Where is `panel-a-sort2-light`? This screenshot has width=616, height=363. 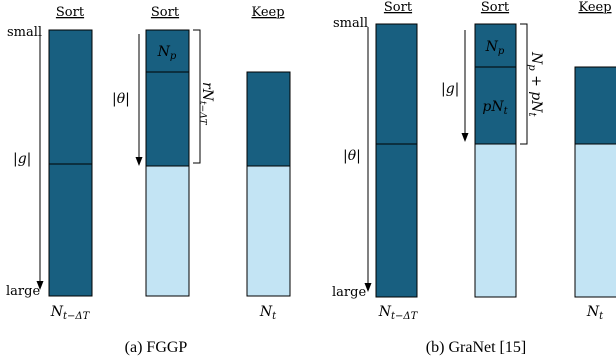
panel-a-sort2-light is located at coordinates (167, 231).